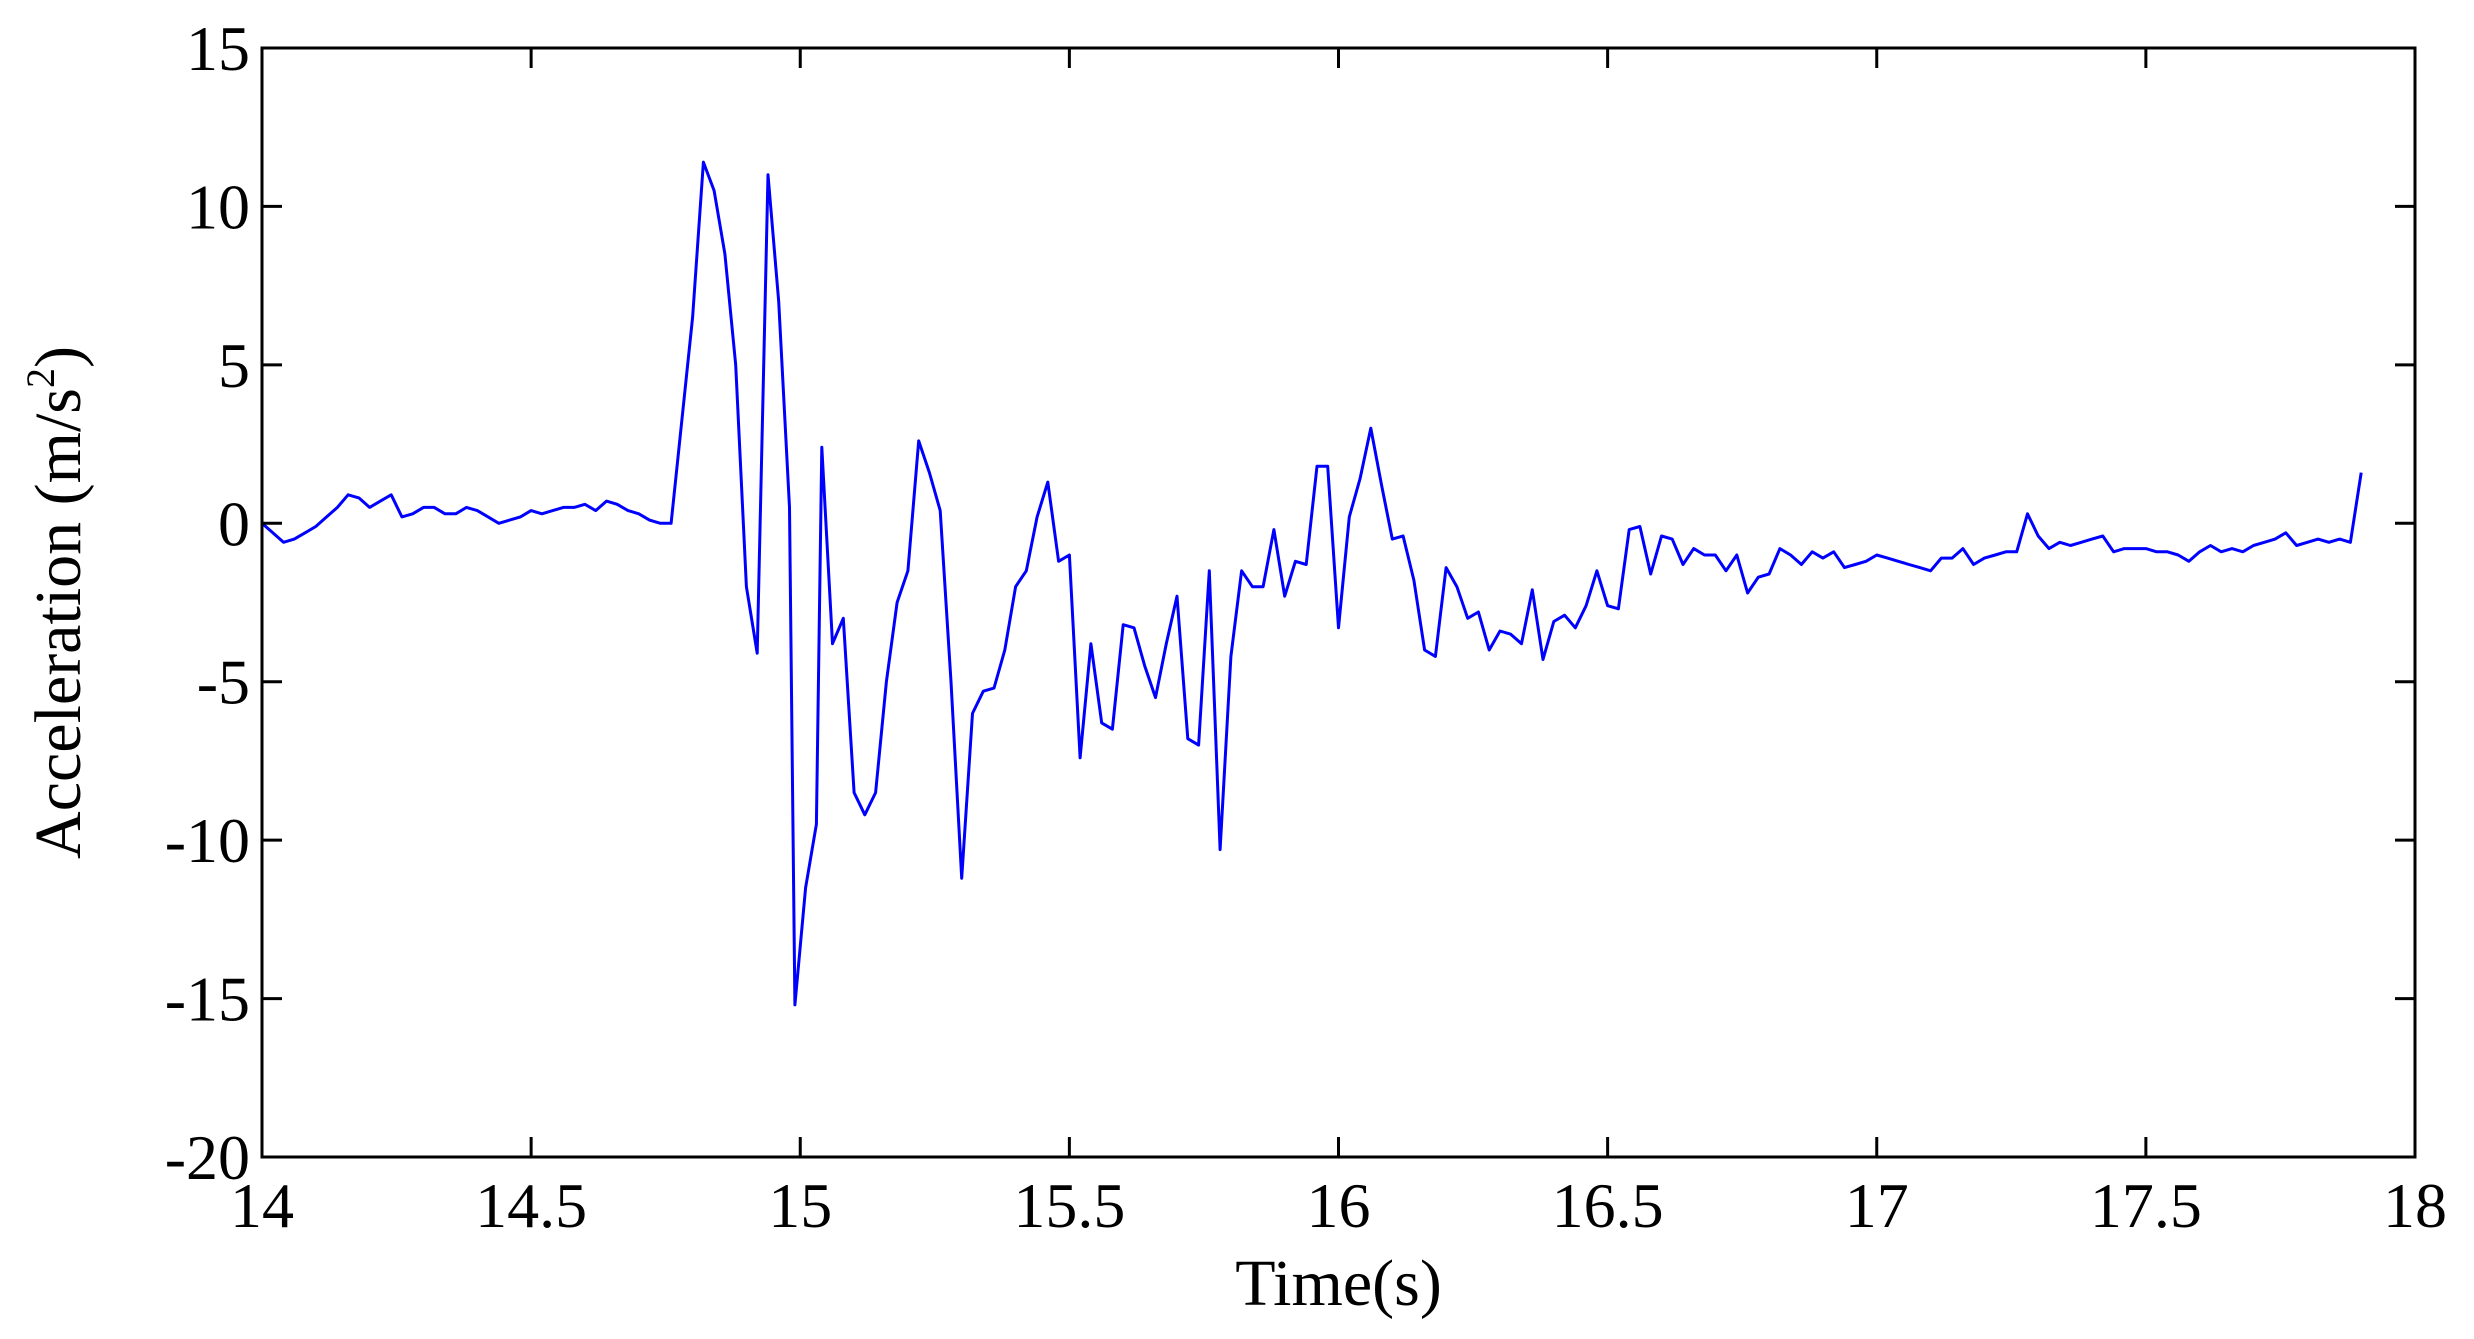 Image resolution: width=2474 pixels, height=1339 pixels. Describe the element at coordinates (207, 999) in the screenshot. I see `y-tick-label: -15` at that location.